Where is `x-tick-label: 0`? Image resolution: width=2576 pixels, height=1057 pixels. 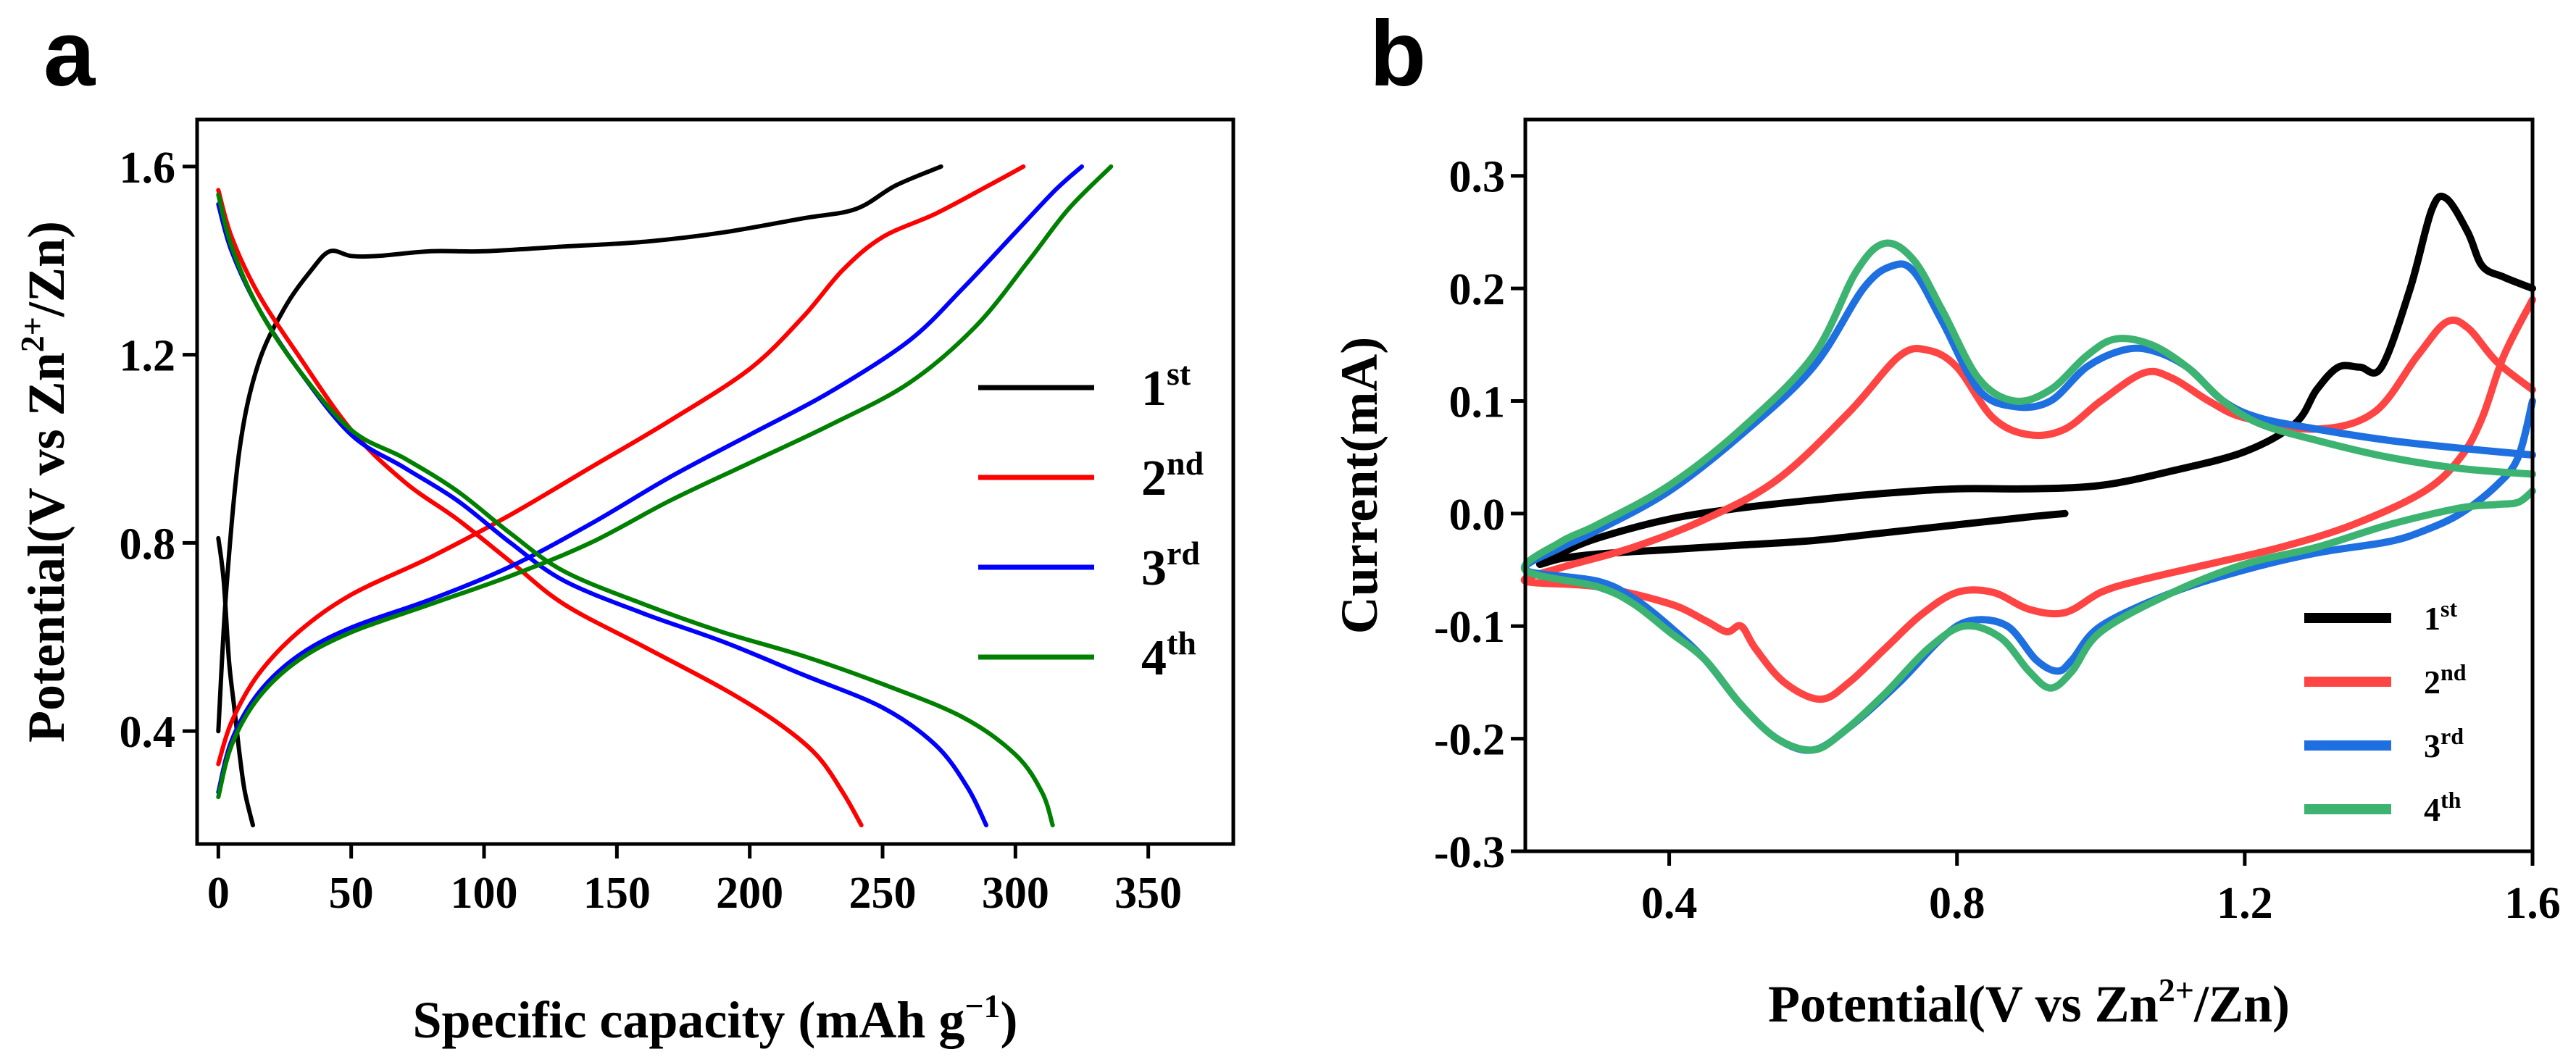 x-tick-label: 0 is located at coordinates (218, 893).